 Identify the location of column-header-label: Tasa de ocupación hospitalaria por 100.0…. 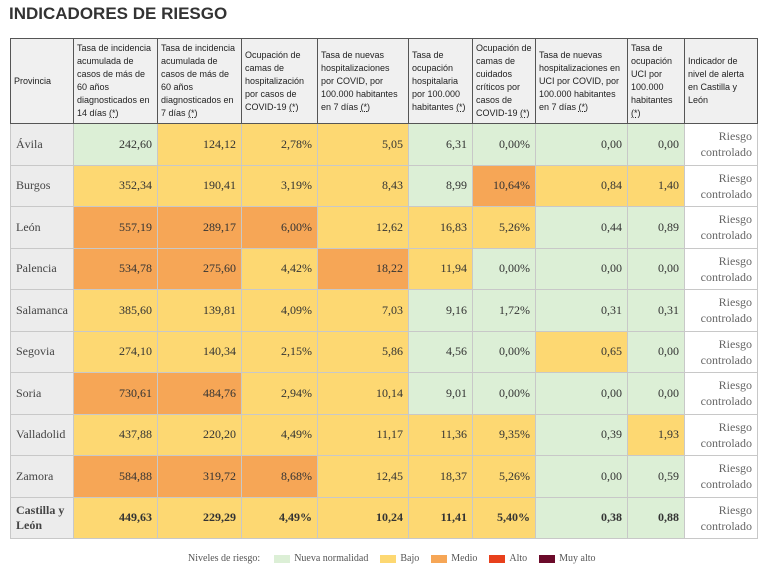
(436, 80).